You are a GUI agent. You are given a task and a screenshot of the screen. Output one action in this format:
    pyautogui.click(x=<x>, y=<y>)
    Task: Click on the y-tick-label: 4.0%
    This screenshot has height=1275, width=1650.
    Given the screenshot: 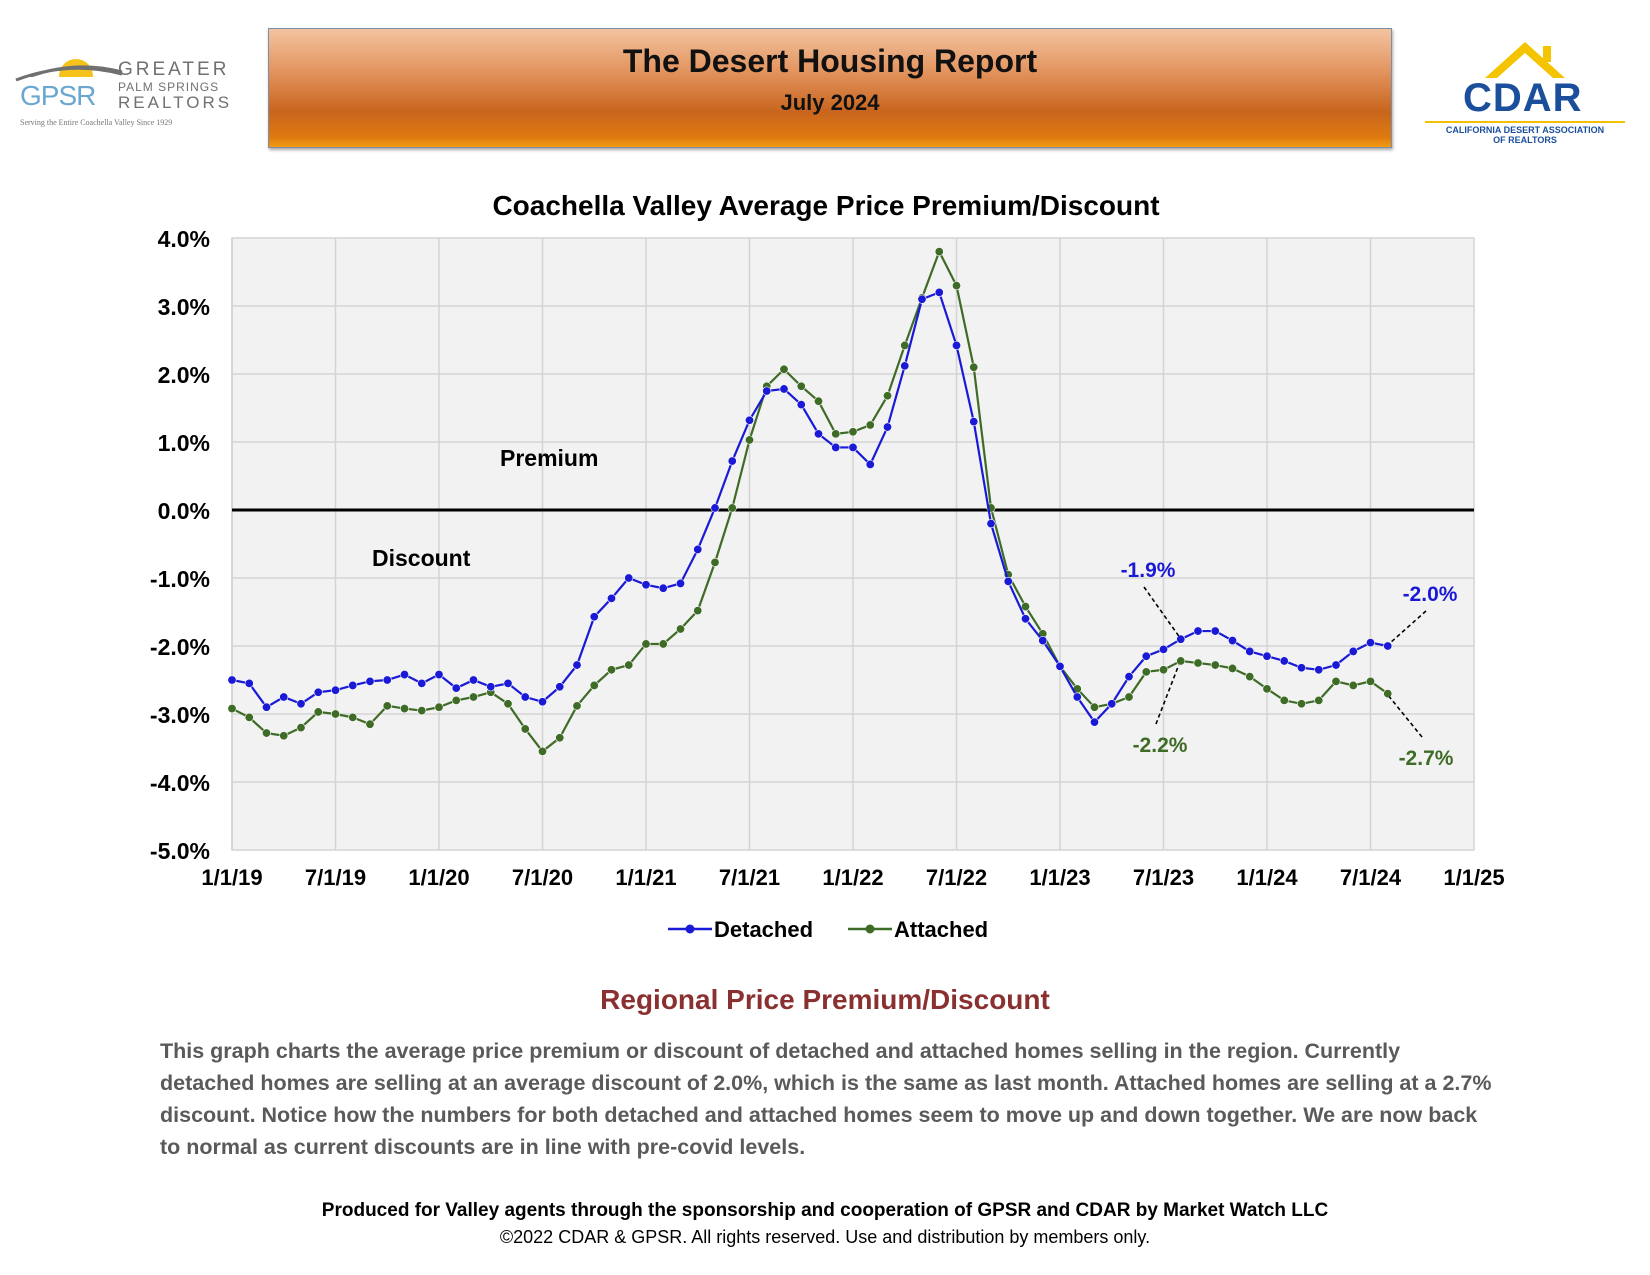 What is the action you would take?
    pyautogui.click(x=184, y=239)
    